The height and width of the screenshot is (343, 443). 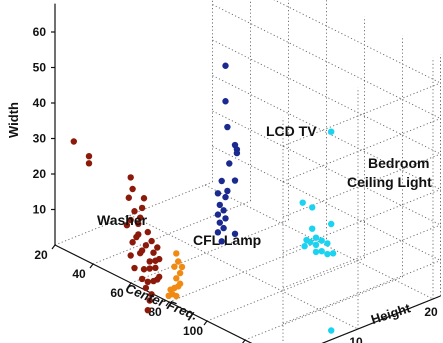 I want to click on label-lcd-tv: LCD TV, so click(x=291, y=131).